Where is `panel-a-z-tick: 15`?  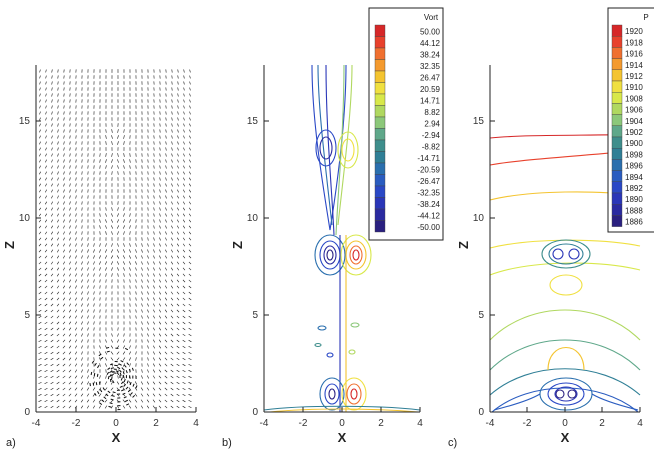
panel-a-z-tick: 15 is located at coordinates (25, 121).